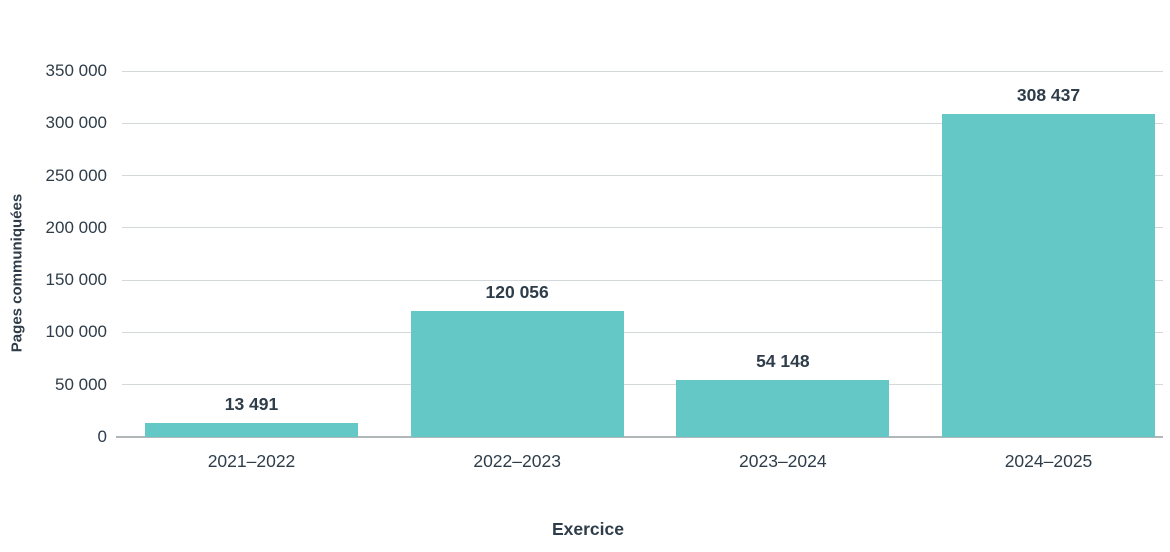  Describe the element at coordinates (102, 436) in the screenshot. I see `y-tick-label: 0` at that location.